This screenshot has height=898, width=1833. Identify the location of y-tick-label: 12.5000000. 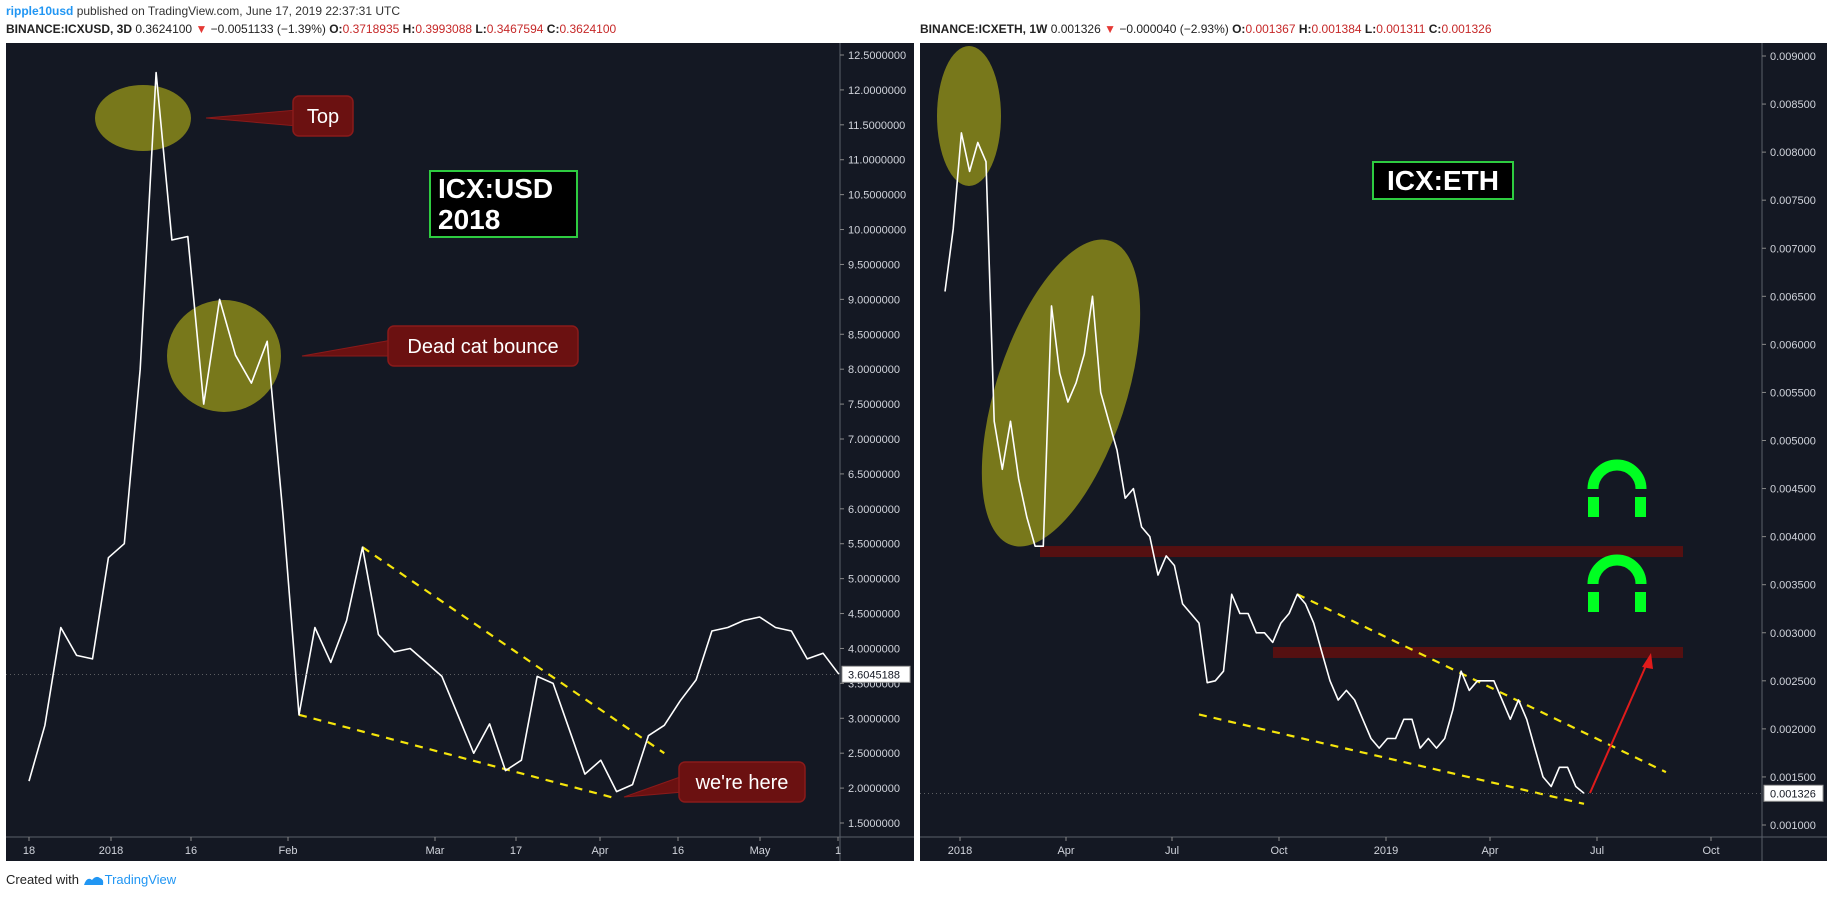
(877, 56).